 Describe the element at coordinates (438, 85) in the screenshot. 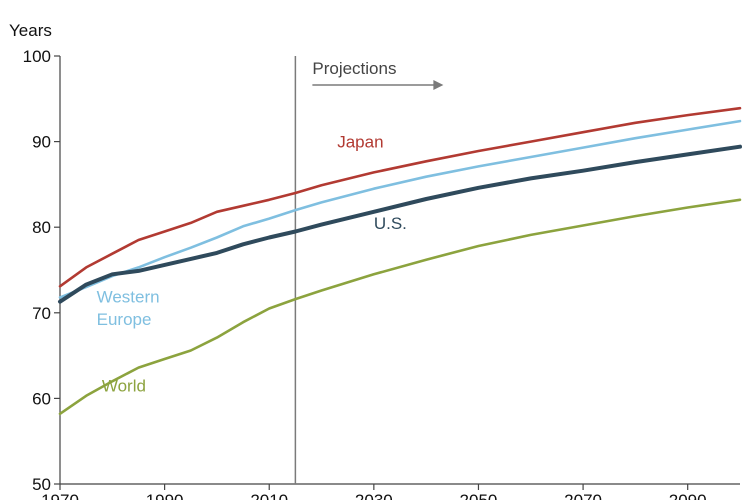

I see `projections-arrow-head` at that location.